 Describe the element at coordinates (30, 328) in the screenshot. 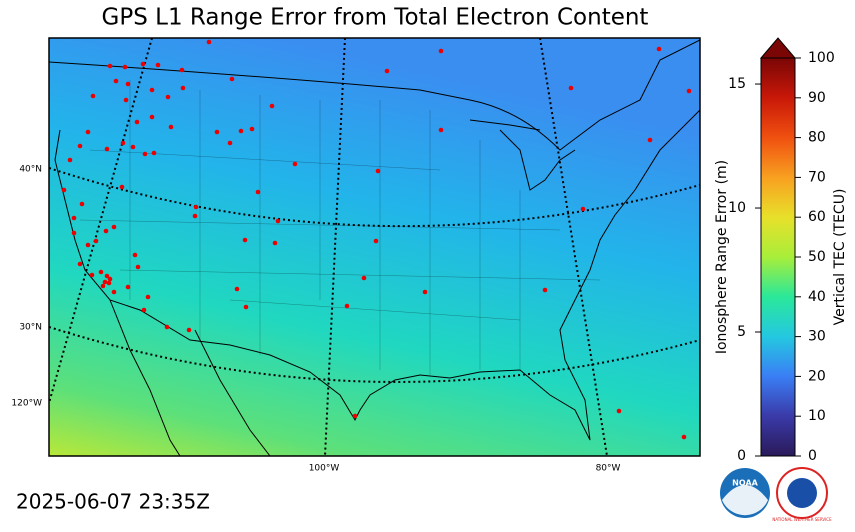

I see `lat-label: 30°N` at that location.